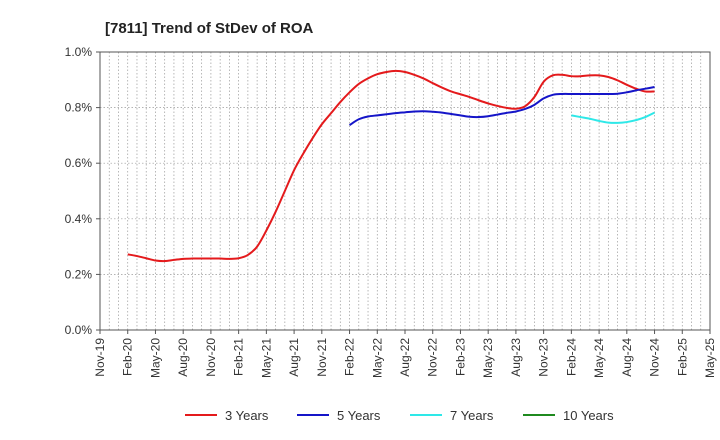 This screenshot has width=720, height=440. Describe the element at coordinates (294, 357) in the screenshot. I see `x-tick-label: Aug-21` at that location.